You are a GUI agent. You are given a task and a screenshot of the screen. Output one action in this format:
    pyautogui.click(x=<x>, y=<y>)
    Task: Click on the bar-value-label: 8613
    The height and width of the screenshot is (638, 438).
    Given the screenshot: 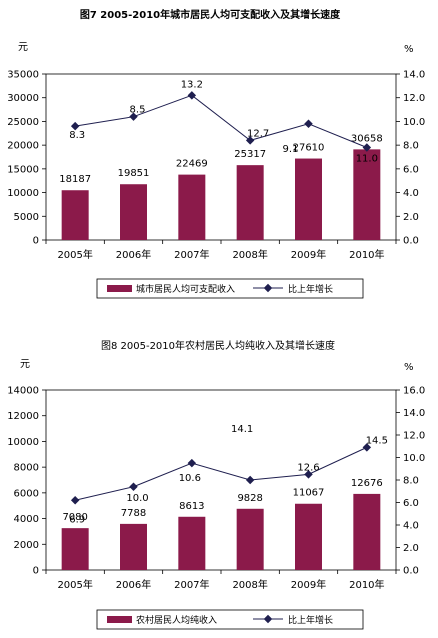 What is the action you would take?
    pyautogui.click(x=191, y=506)
    